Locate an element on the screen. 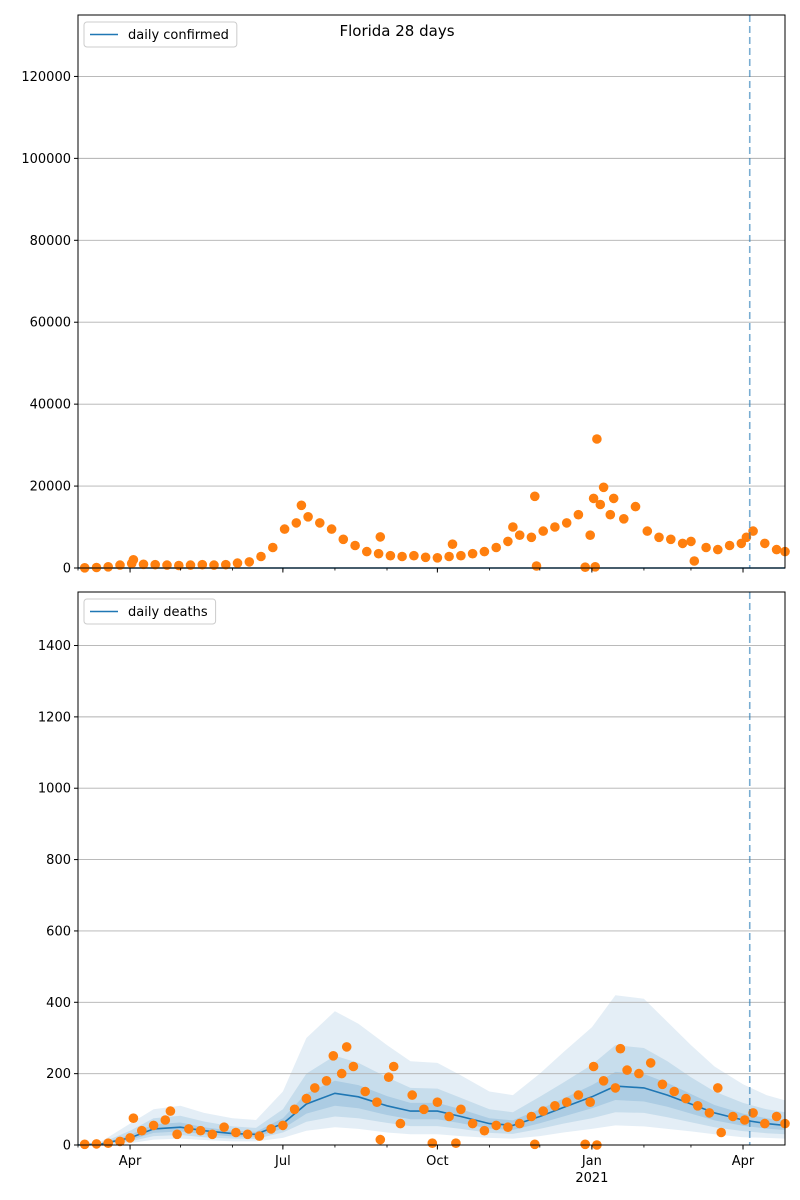  band-mid-band is located at coordinates (431, 1095).